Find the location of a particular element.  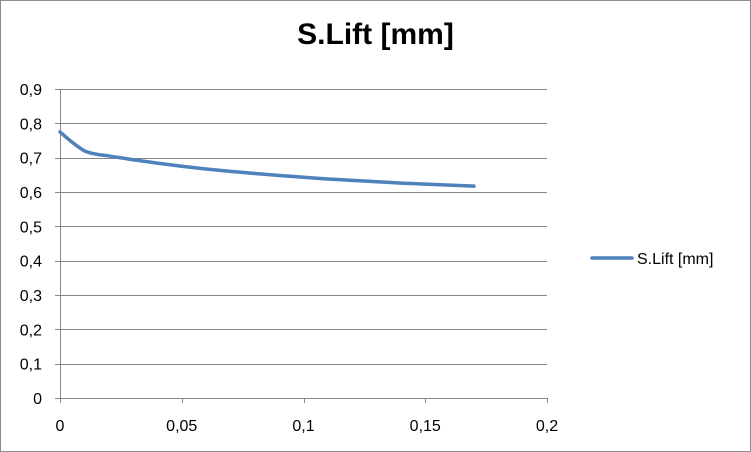

y-tick-label: 0,7 is located at coordinates (31, 159).